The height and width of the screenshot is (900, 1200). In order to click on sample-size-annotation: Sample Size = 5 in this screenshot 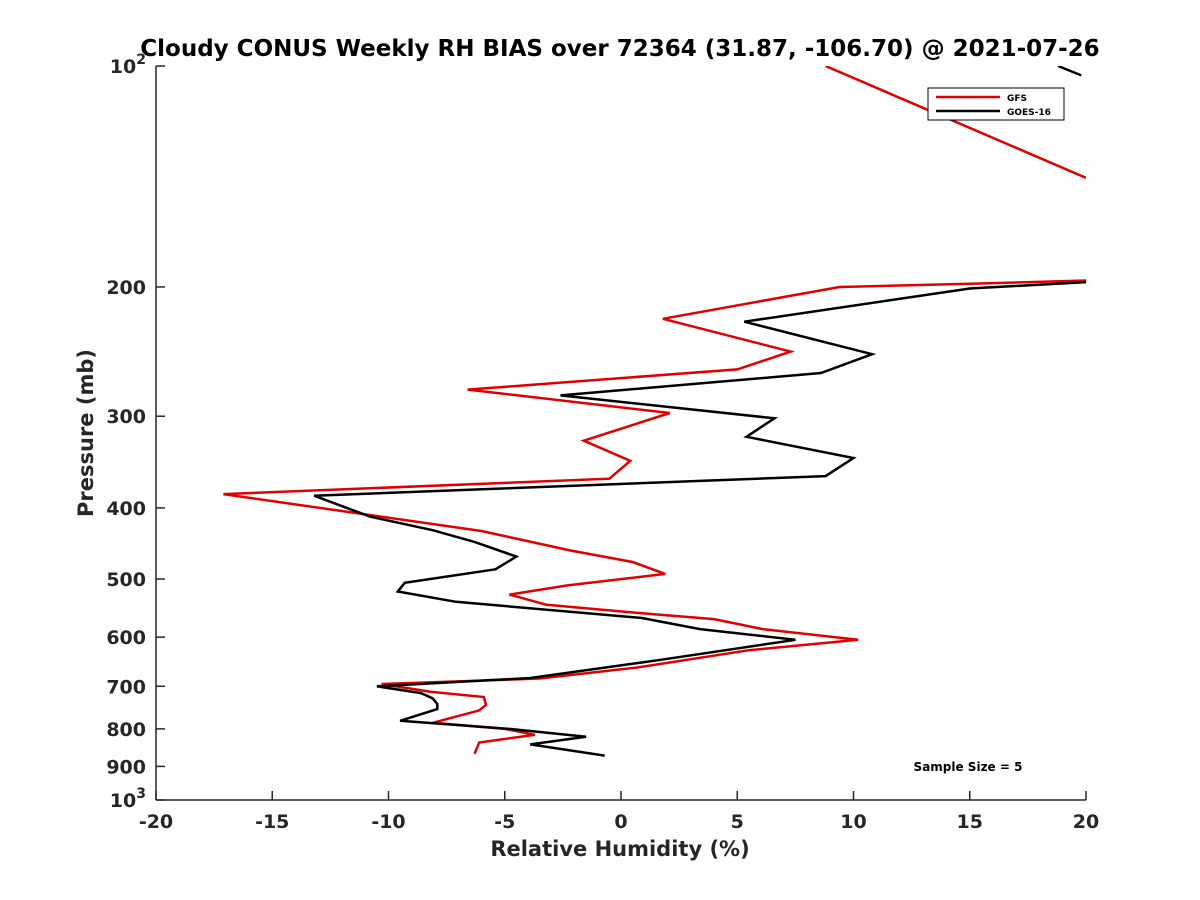, I will do `click(968, 767)`.